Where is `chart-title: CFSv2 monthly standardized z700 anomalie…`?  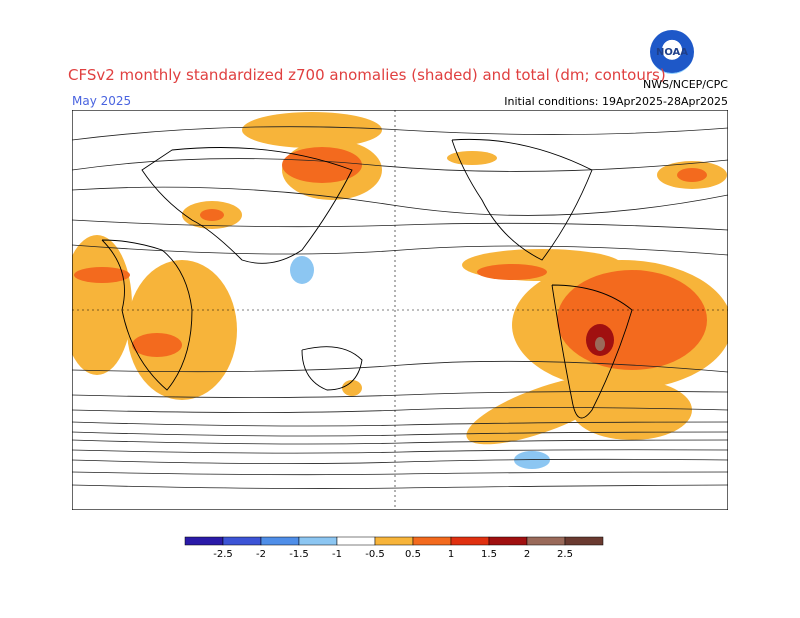
chart-title: CFSv2 monthly standardized z700 anomalie… is located at coordinates (367, 75).